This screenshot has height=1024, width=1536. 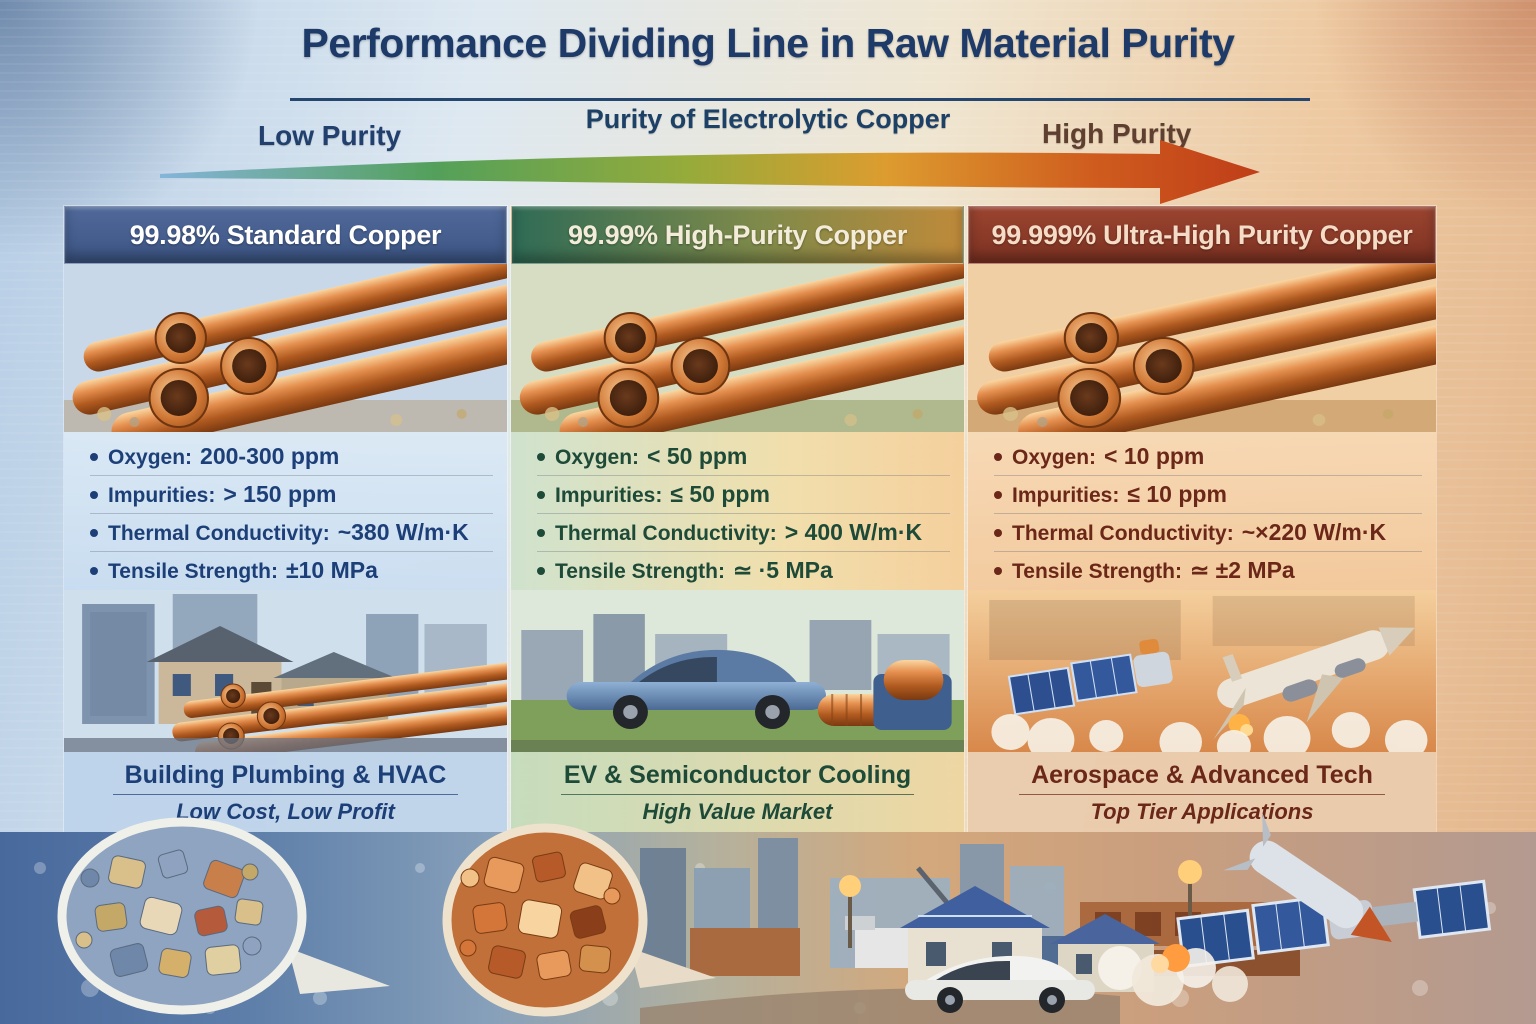 What do you see at coordinates (330, 135) in the screenshot?
I see `low-purity-label: Low Purity` at bounding box center [330, 135].